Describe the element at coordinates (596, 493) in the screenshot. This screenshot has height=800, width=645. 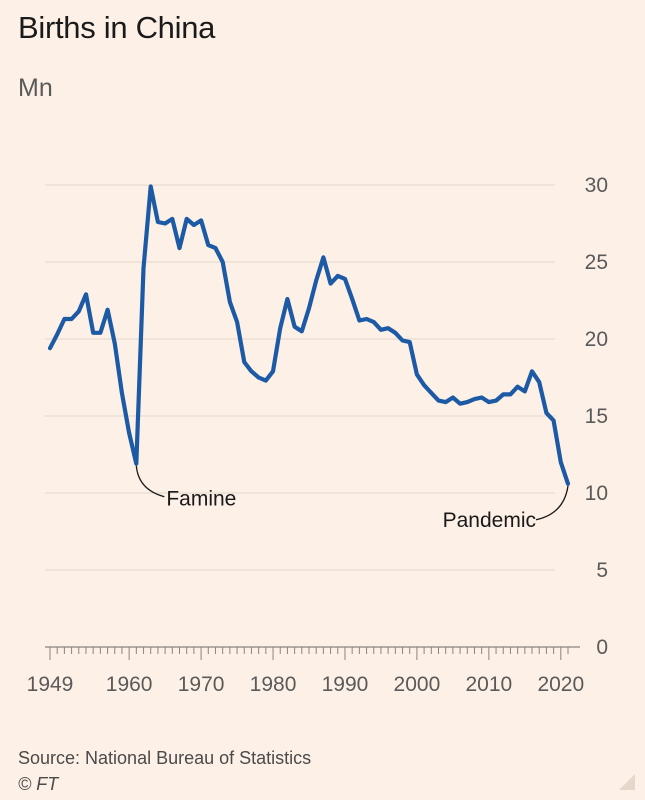
I see `y-tick-label: 10` at that location.